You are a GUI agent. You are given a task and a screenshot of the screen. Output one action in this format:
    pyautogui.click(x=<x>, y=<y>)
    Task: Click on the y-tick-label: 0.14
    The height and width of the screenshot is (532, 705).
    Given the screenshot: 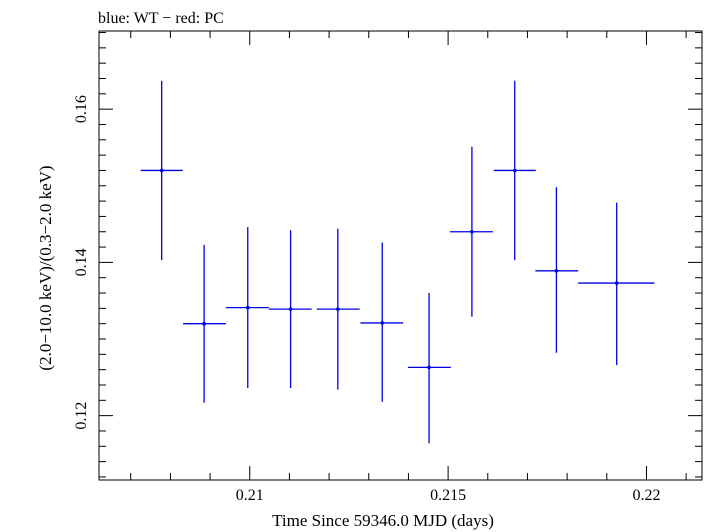 What is the action you would take?
    pyautogui.click(x=81, y=262)
    